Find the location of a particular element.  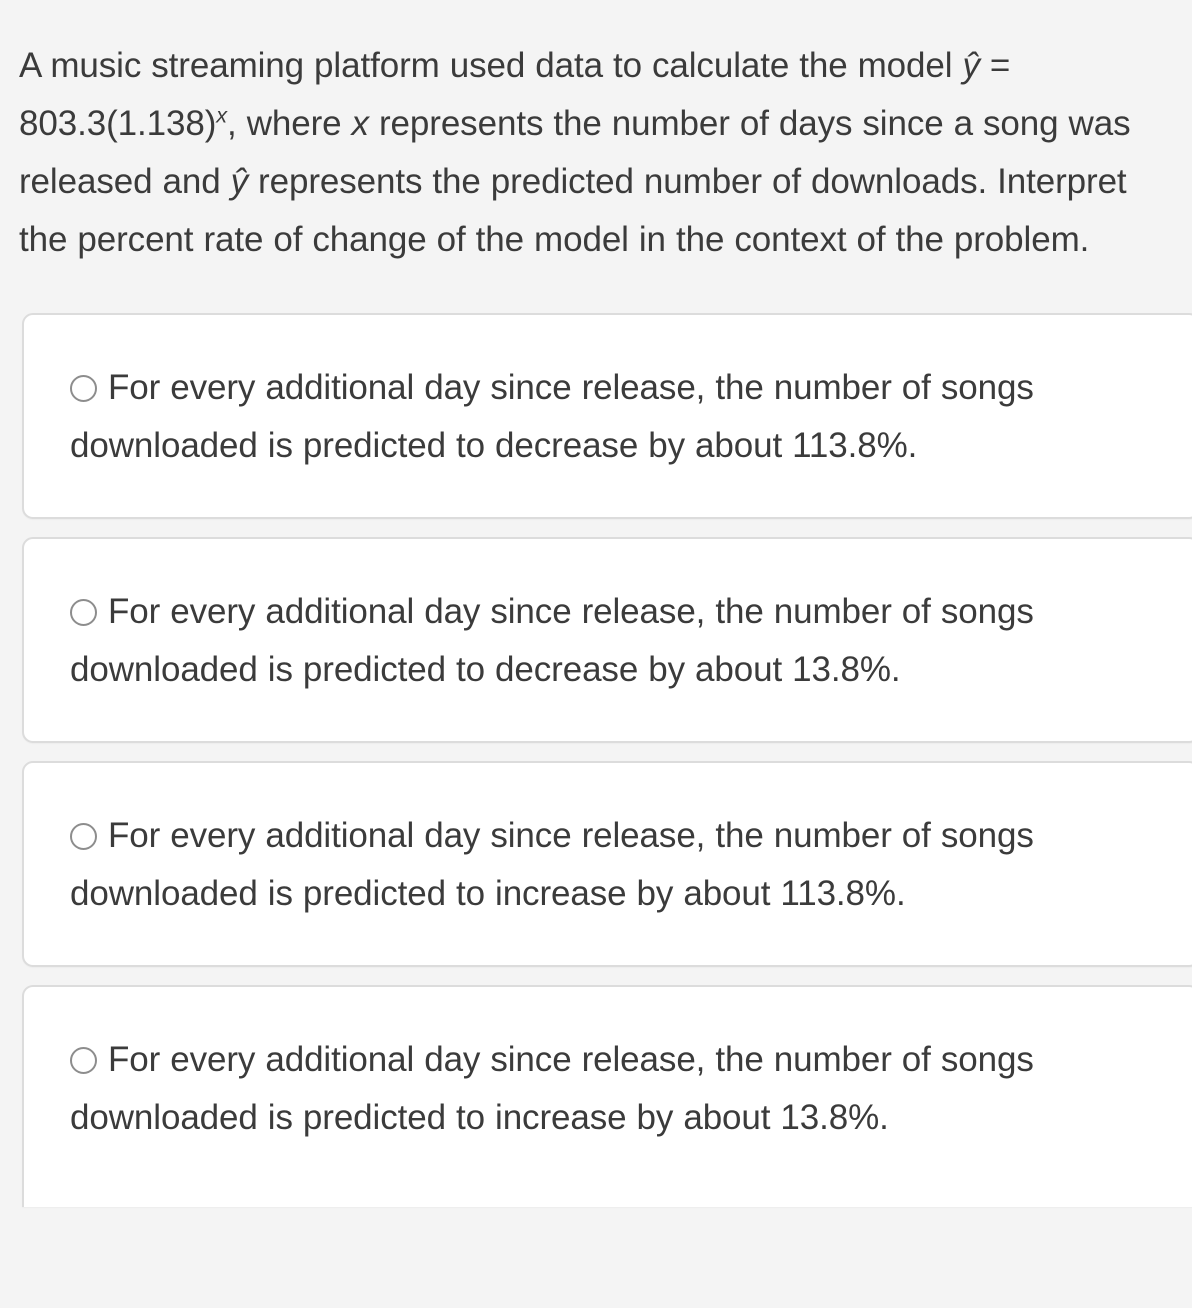

variable-x: x is located at coordinates (360, 123).